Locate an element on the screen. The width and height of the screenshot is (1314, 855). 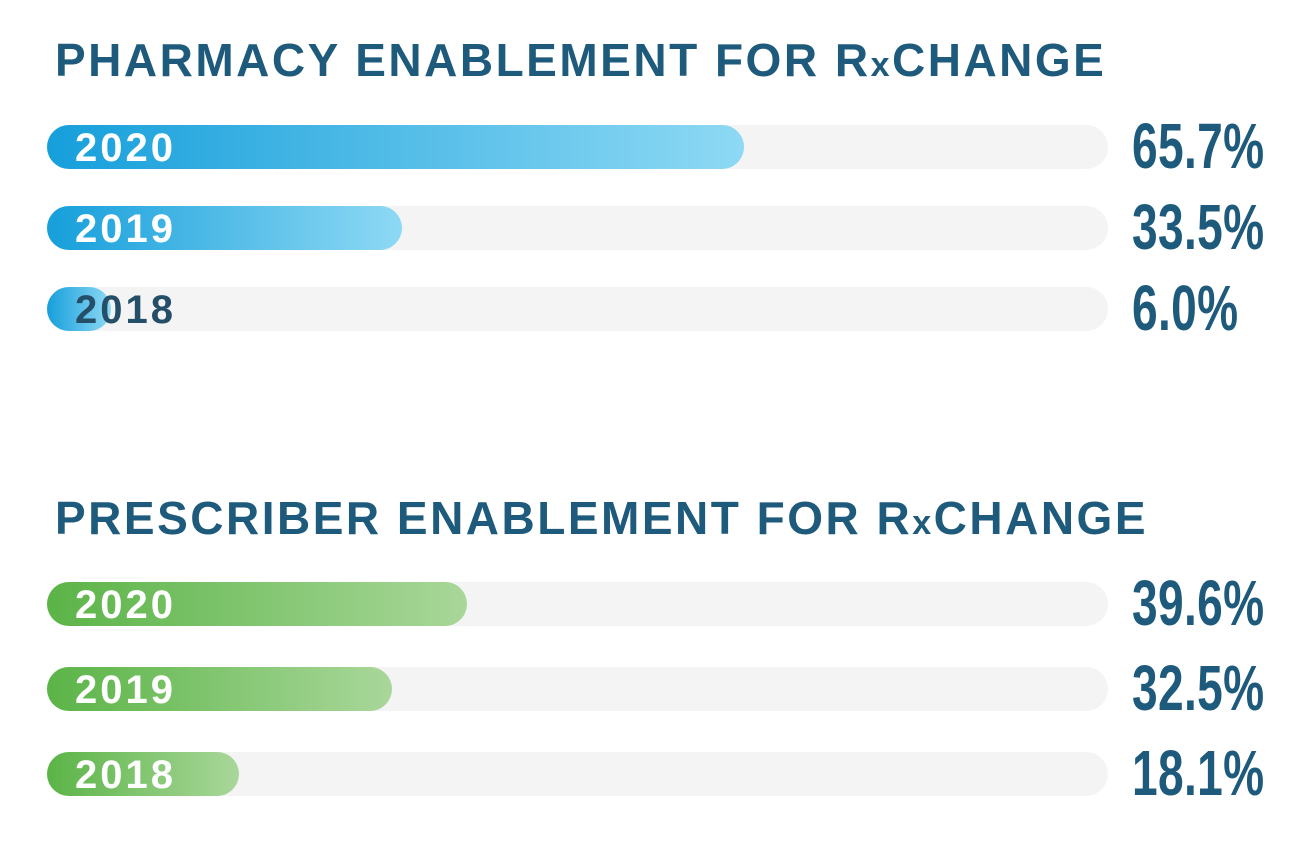
prescriber-row-2019: 2019 32.5% is located at coordinates (657, 688).